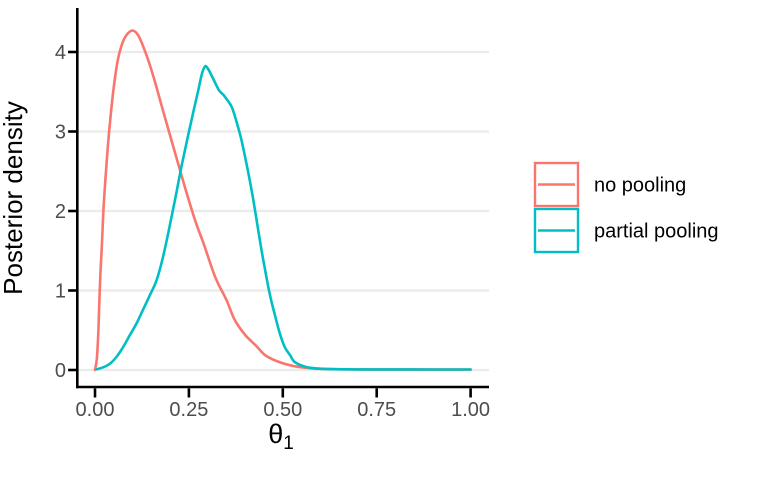 The width and height of the screenshot is (768, 480). What do you see at coordinates (470, 410) in the screenshot?
I see `x-tick-label-1.00: 1.00` at bounding box center [470, 410].